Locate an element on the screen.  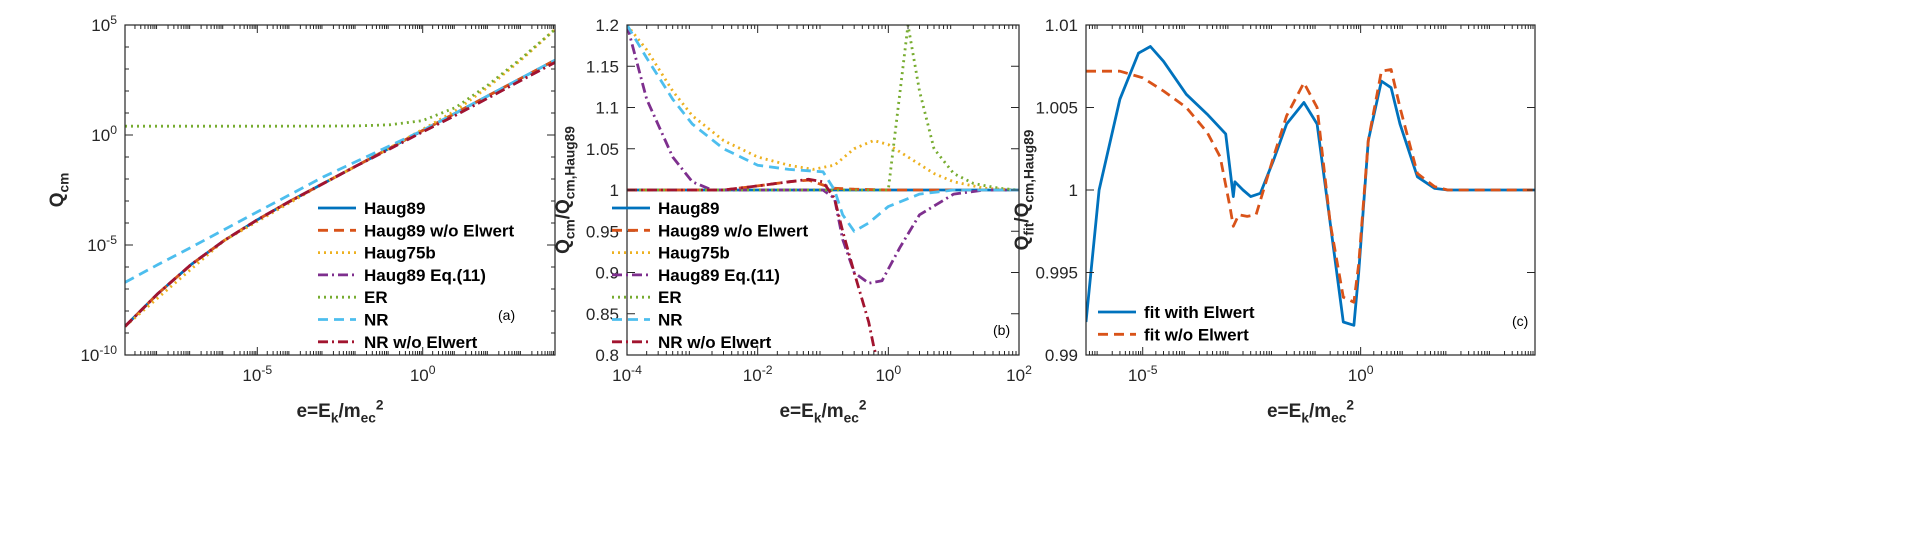
y-tick-label: 0.95 is located at coordinates (602, 231).